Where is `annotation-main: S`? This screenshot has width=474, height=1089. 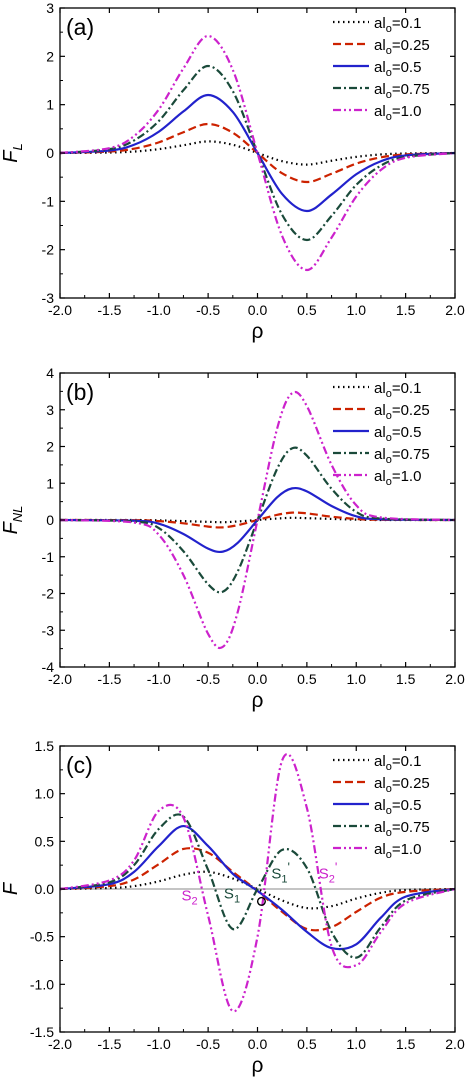
annotation-main: S is located at coordinates (229, 894).